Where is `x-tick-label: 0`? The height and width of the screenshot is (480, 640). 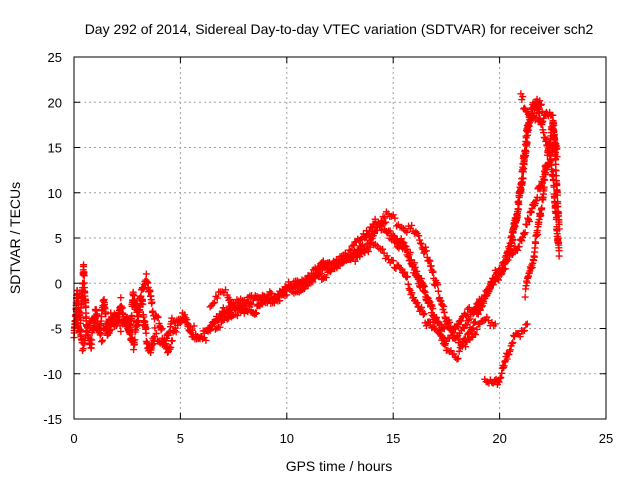
x-tick-label: 0 is located at coordinates (73, 438).